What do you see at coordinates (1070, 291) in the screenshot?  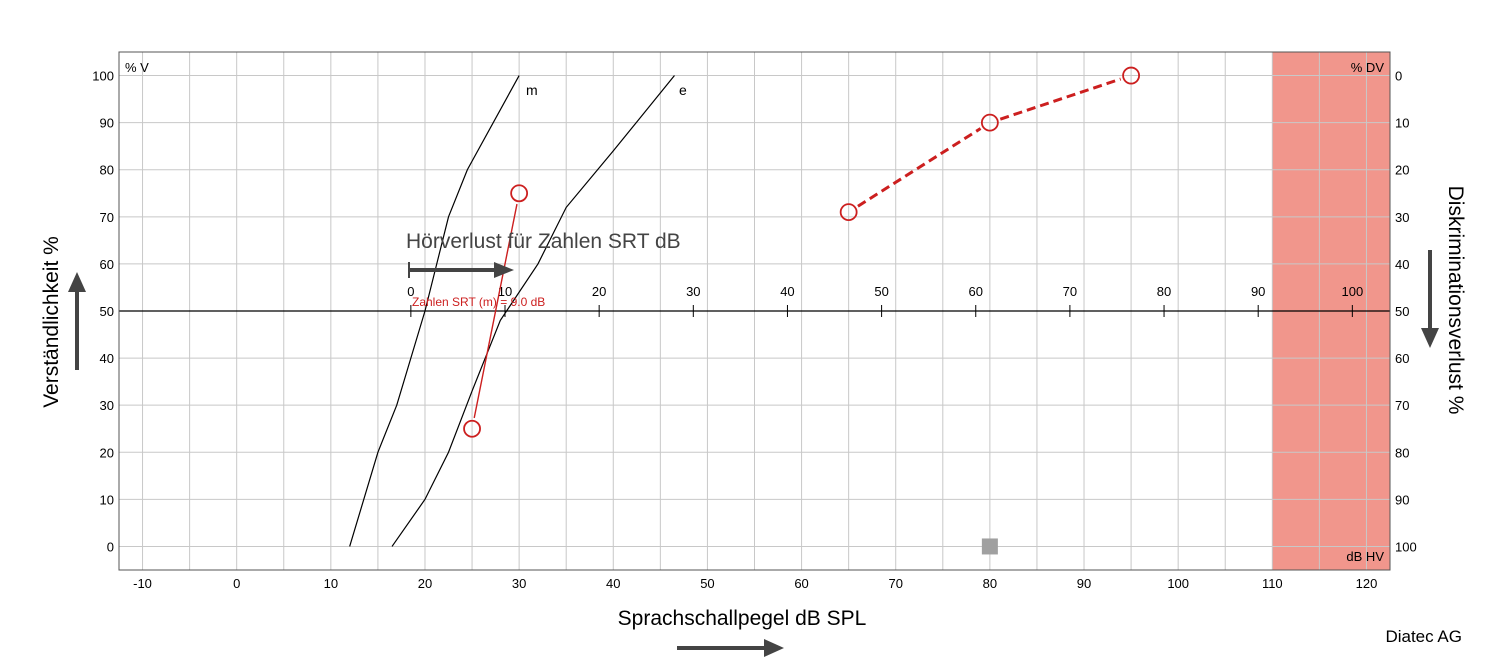 I see `hl-tick-label: 70` at bounding box center [1070, 291].